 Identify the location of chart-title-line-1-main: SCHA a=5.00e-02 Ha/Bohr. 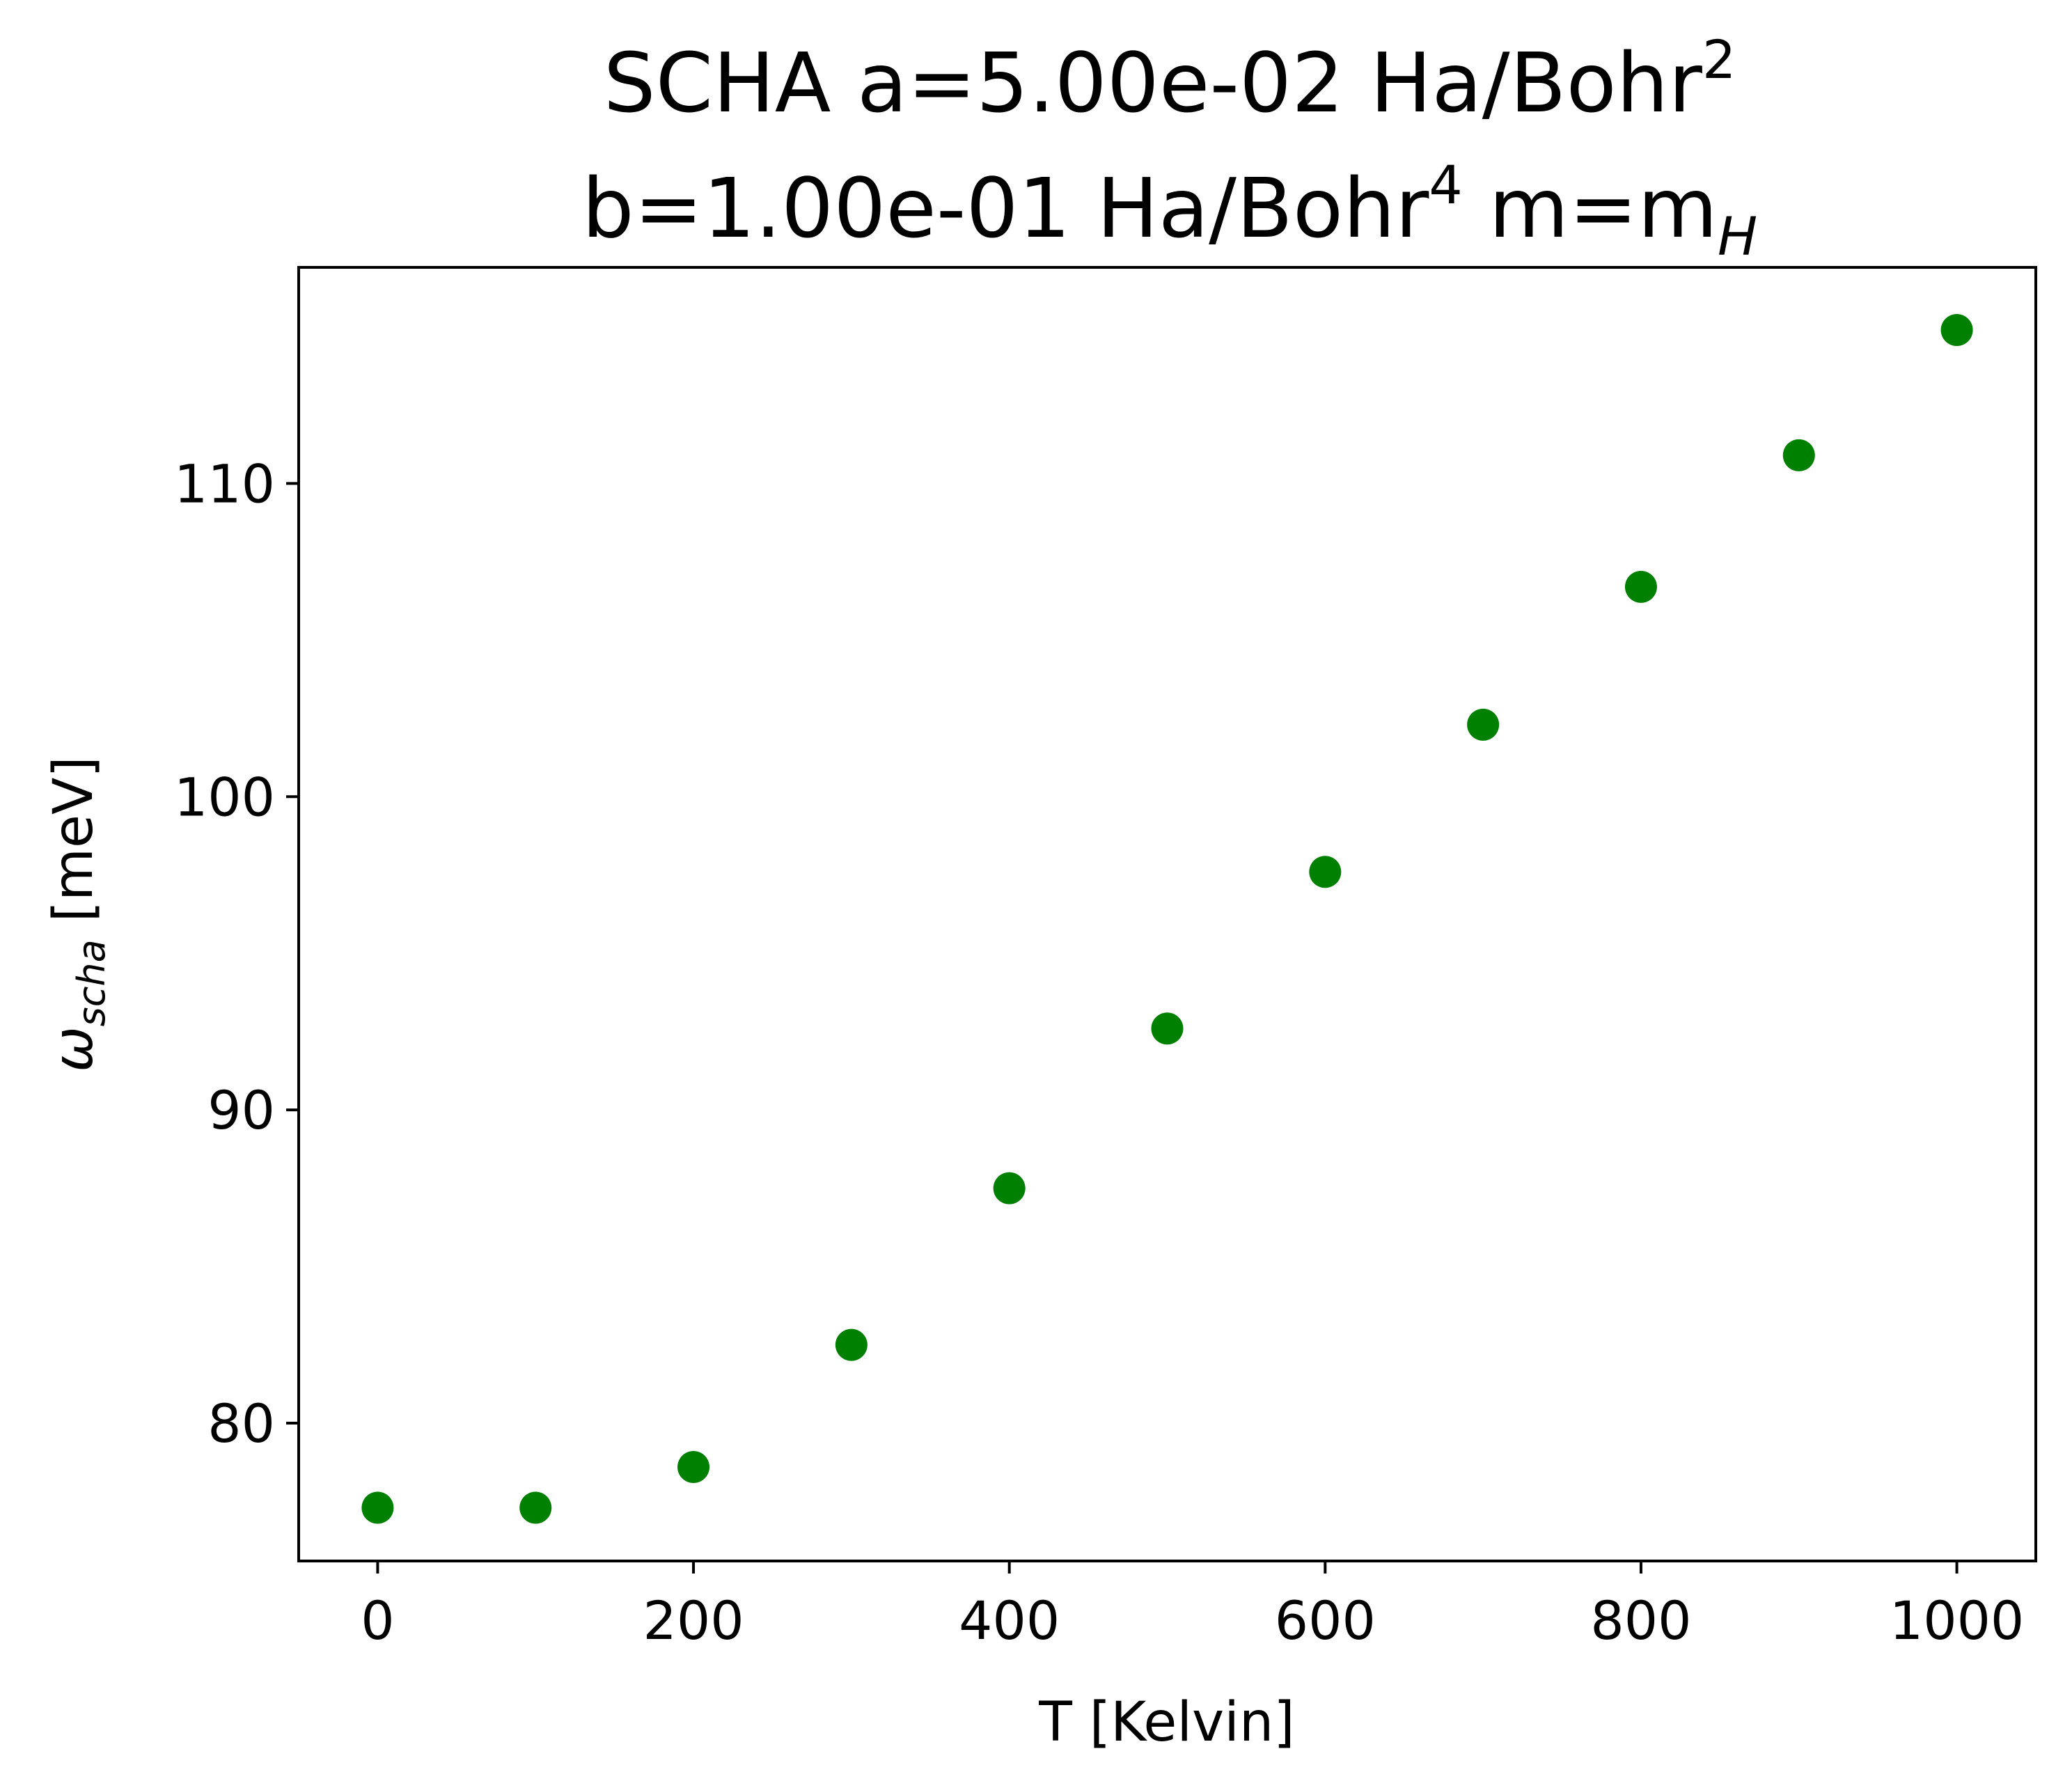
(1153, 83).